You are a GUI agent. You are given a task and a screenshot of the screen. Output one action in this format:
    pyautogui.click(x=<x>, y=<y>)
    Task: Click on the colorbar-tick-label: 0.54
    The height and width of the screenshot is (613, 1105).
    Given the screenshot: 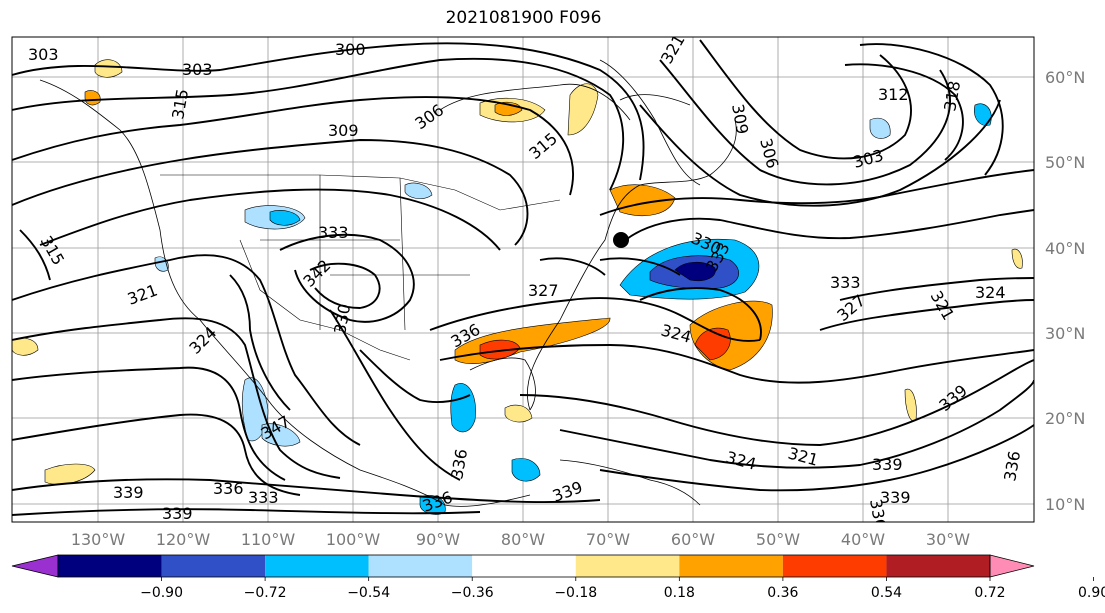 What is the action you would take?
    pyautogui.click(x=886, y=593)
    